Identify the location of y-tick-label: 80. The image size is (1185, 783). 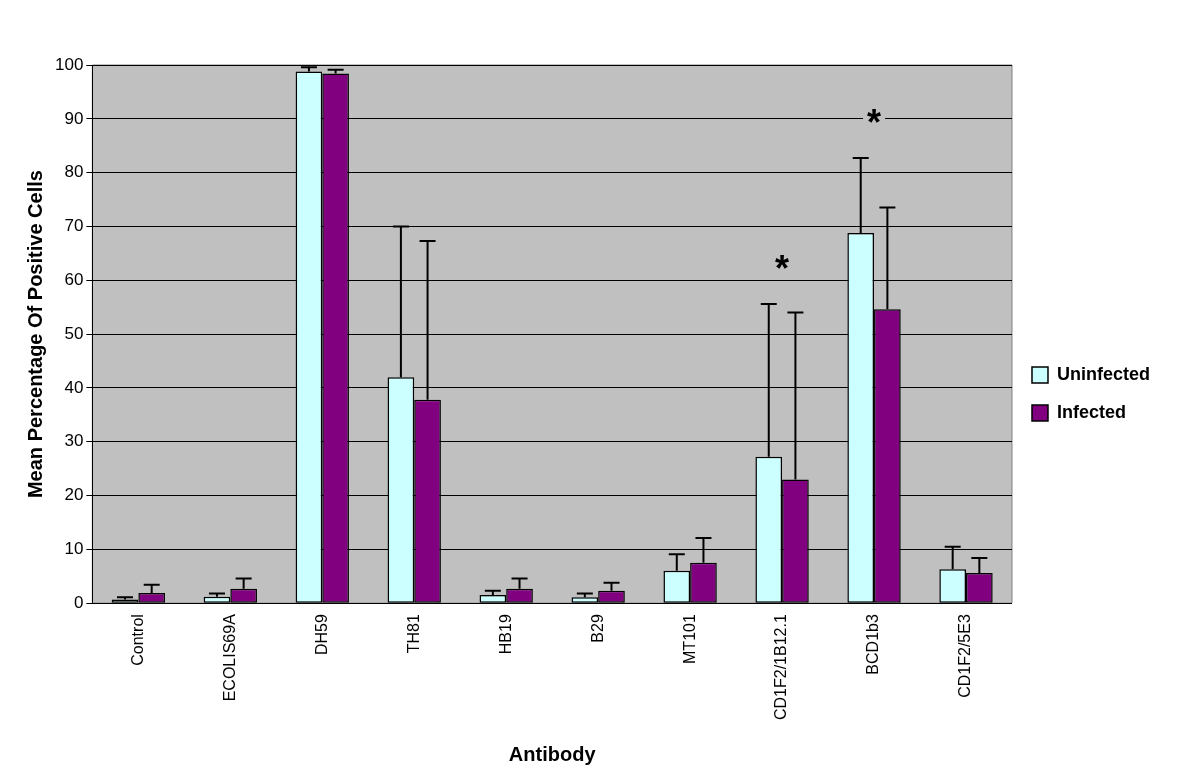
(74, 172).